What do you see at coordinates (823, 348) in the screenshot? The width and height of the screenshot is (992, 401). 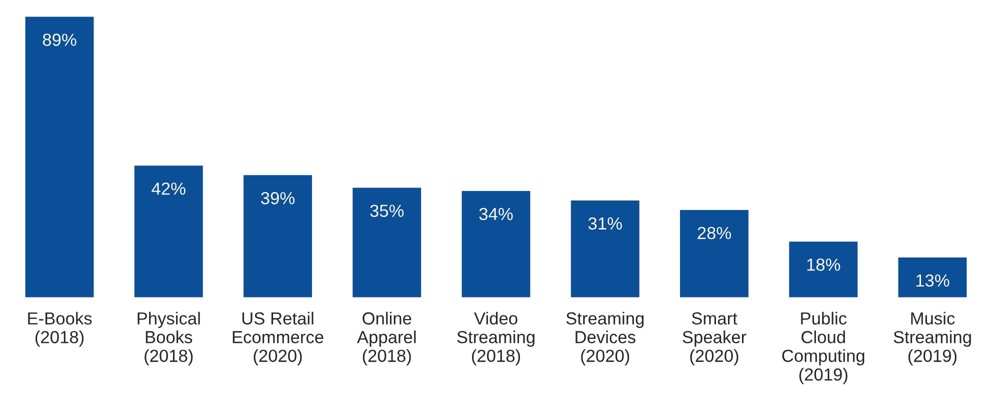 I see `x-tick-label: Public Cloud Computing (2019)` at bounding box center [823, 348].